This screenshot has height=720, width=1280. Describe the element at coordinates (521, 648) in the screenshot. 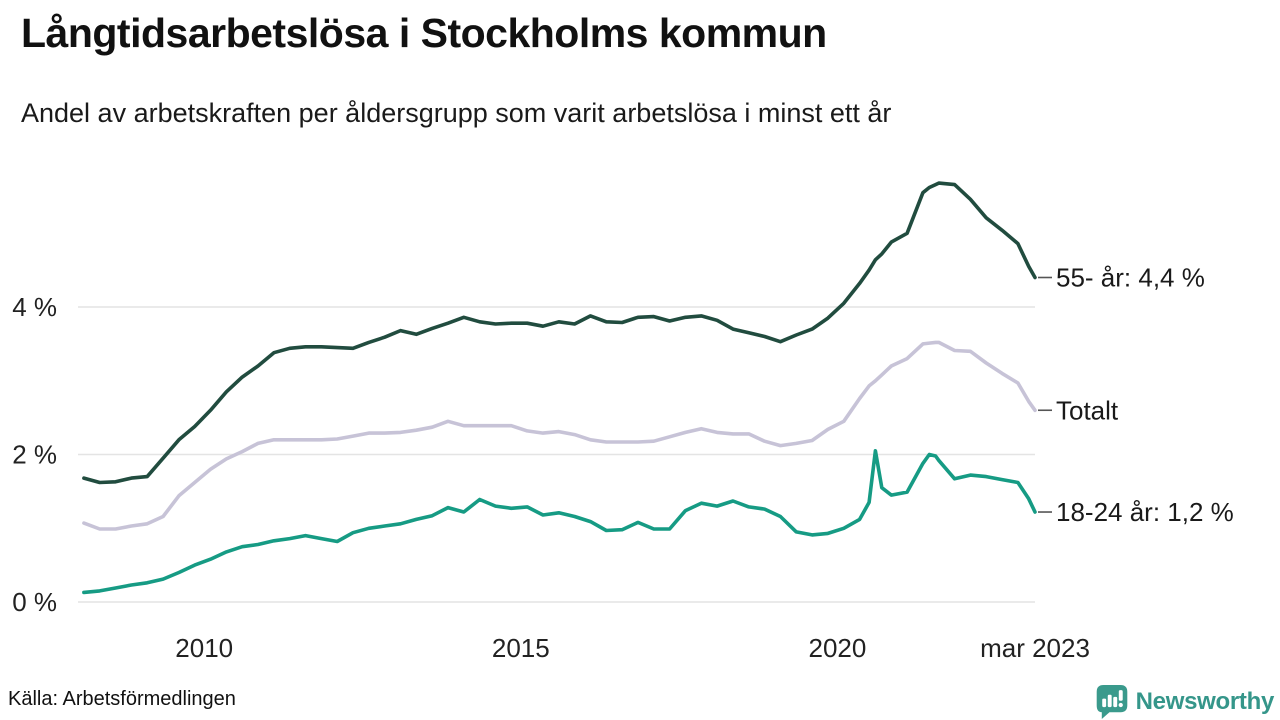

I see `x-tick-label: 2015` at that location.